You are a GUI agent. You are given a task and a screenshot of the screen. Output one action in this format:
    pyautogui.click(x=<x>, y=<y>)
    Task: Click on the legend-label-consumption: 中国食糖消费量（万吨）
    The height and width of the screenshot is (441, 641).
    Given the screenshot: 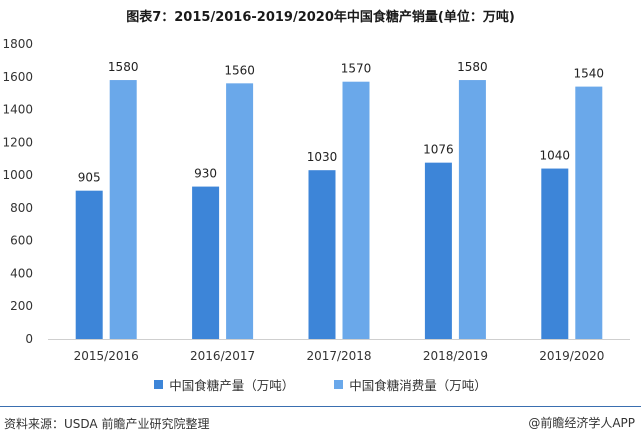 What is the action you would take?
    pyautogui.click(x=418, y=385)
    